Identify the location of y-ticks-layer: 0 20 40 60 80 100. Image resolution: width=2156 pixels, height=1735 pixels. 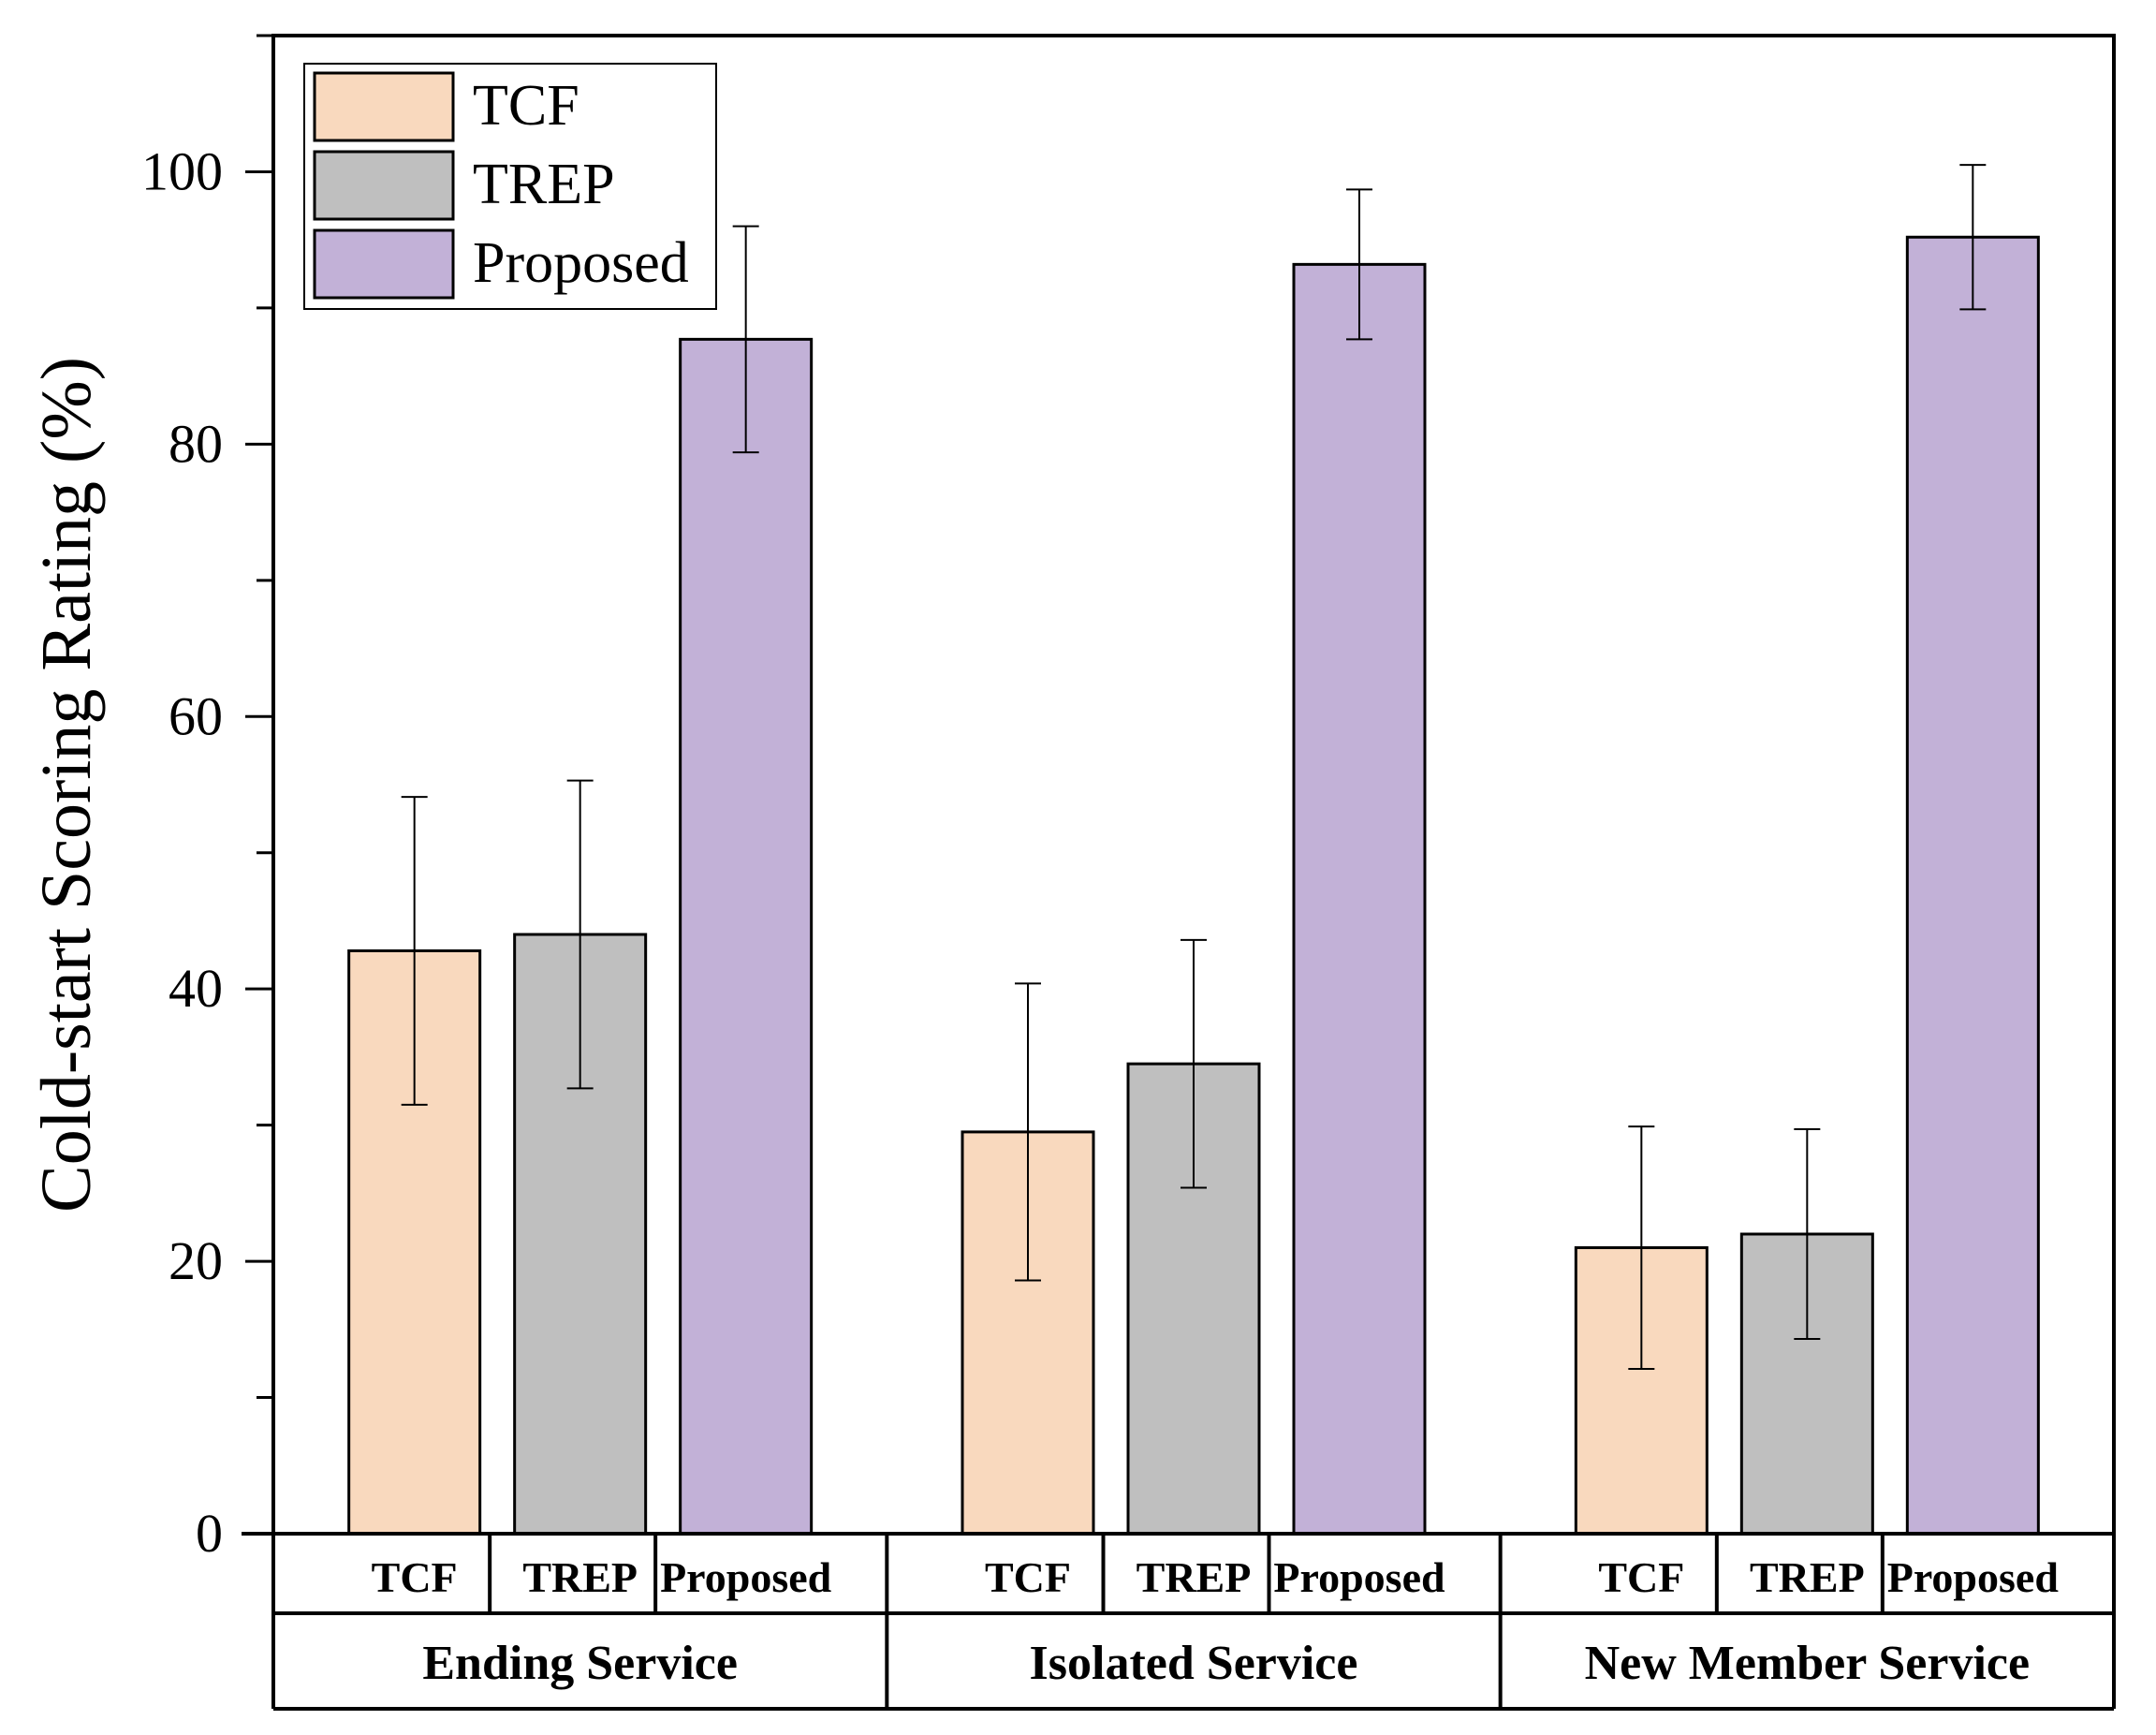
(207, 799).